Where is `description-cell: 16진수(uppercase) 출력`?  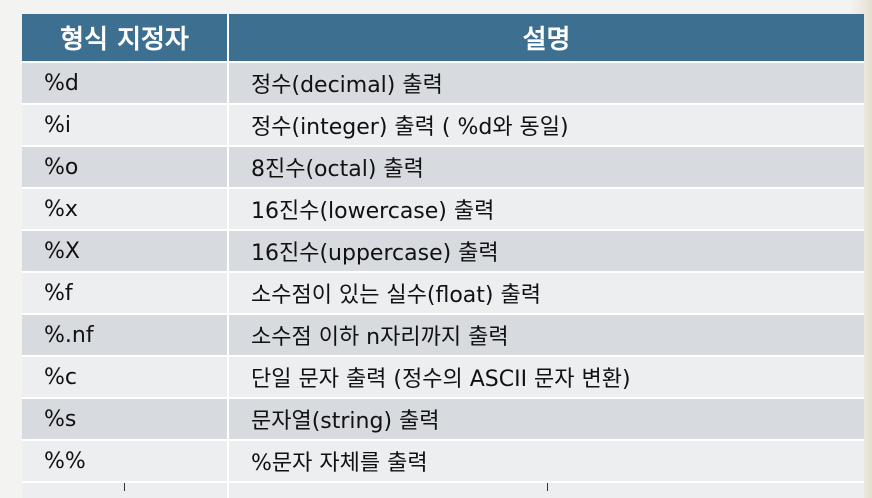 description-cell: 16진수(uppercase) 출력 is located at coordinates (546, 250).